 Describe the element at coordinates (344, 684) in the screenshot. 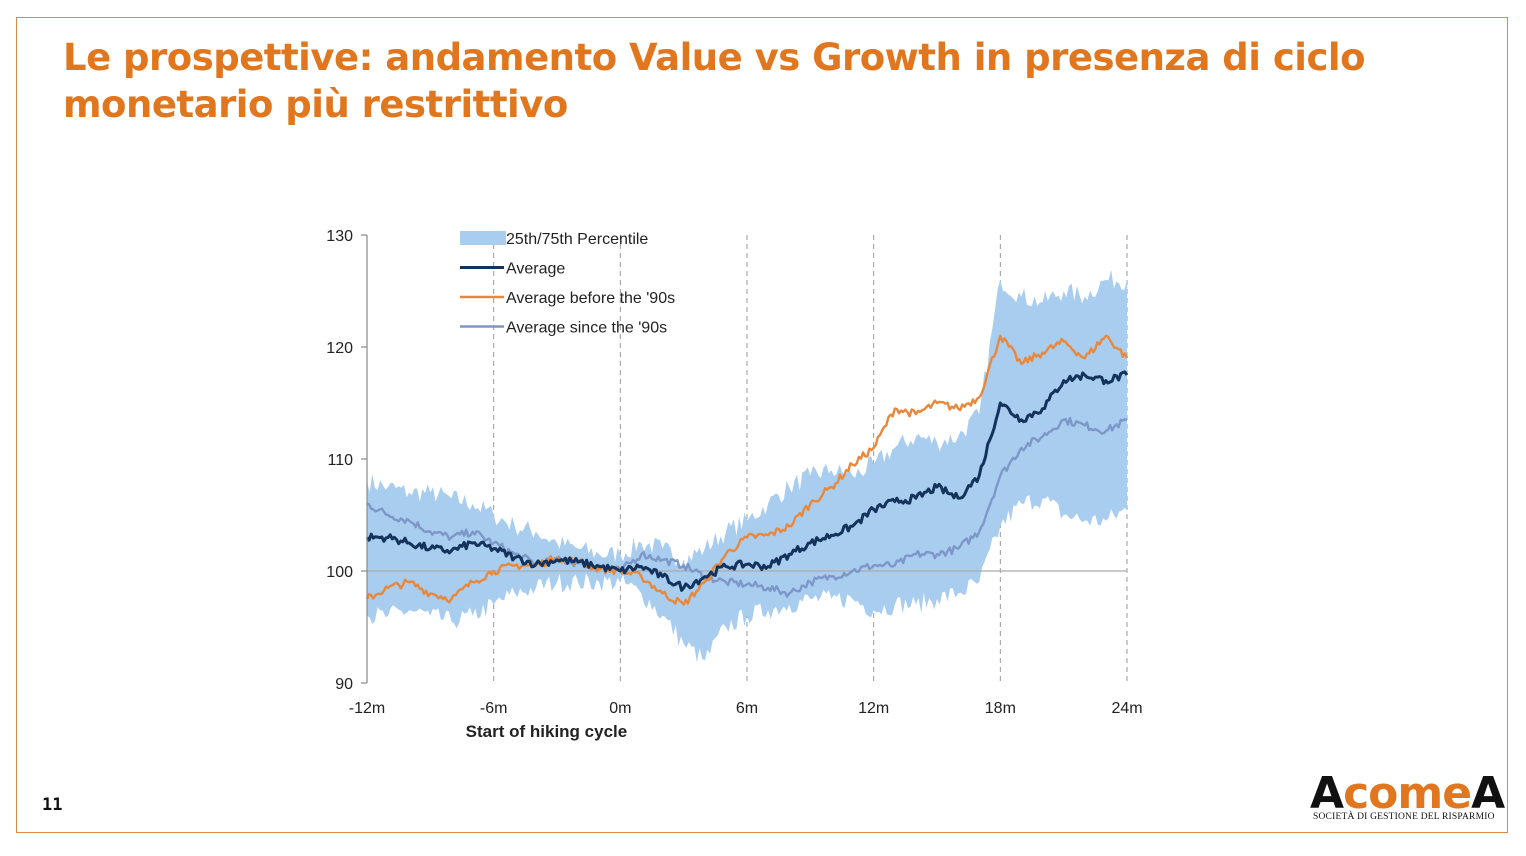

I see `y-tick-label-90: 90` at that location.